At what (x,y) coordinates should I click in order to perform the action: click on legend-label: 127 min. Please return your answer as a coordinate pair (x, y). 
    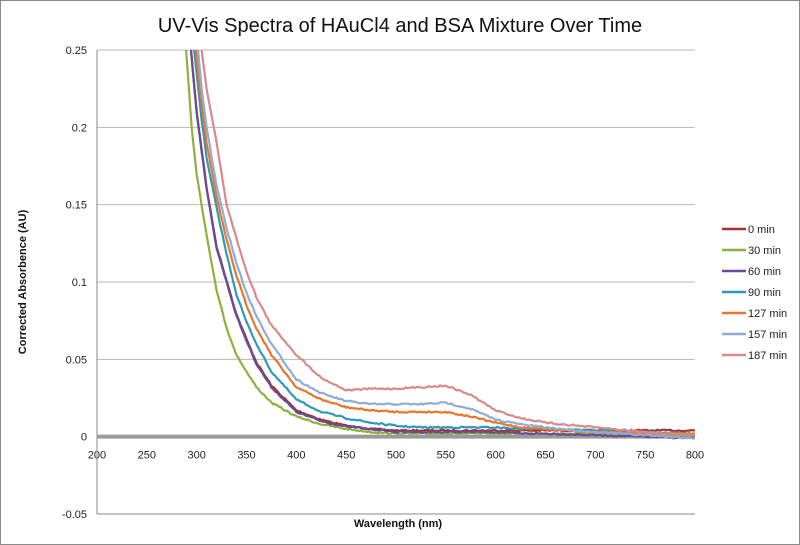
    Looking at the image, I should click on (767, 314).